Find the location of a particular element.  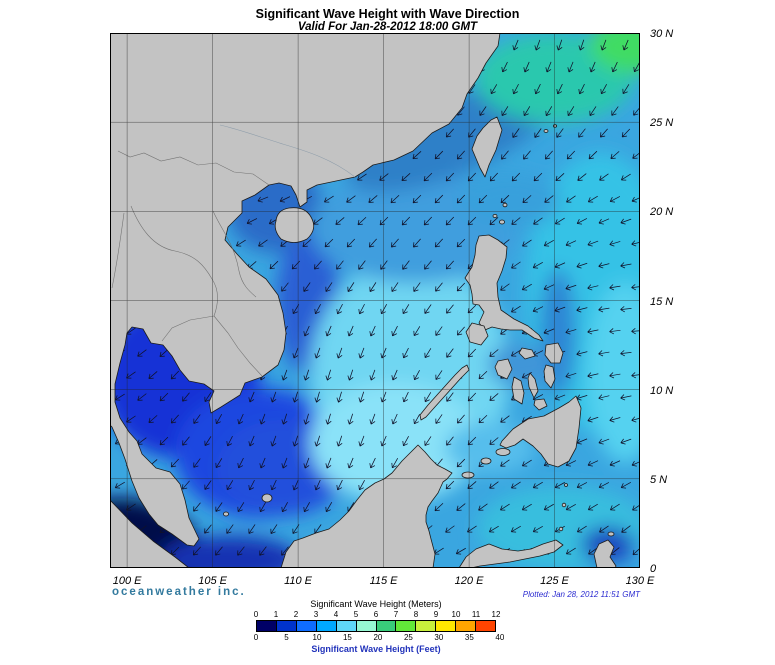

legend-feet-label: Significant Wave Height (Feet) is located at coordinates (376, 649).